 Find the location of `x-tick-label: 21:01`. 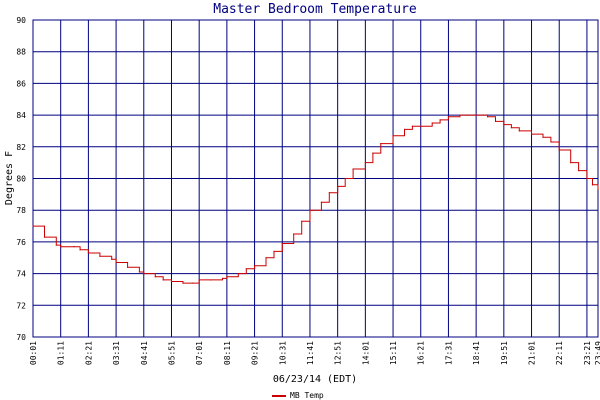

x-tick-label: 21:01 is located at coordinates (532, 353).